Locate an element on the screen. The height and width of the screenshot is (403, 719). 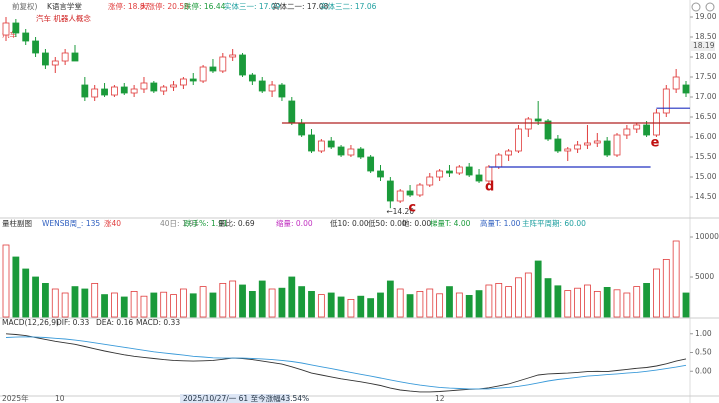
price-tag: 18.19 is located at coordinates (704, 45).